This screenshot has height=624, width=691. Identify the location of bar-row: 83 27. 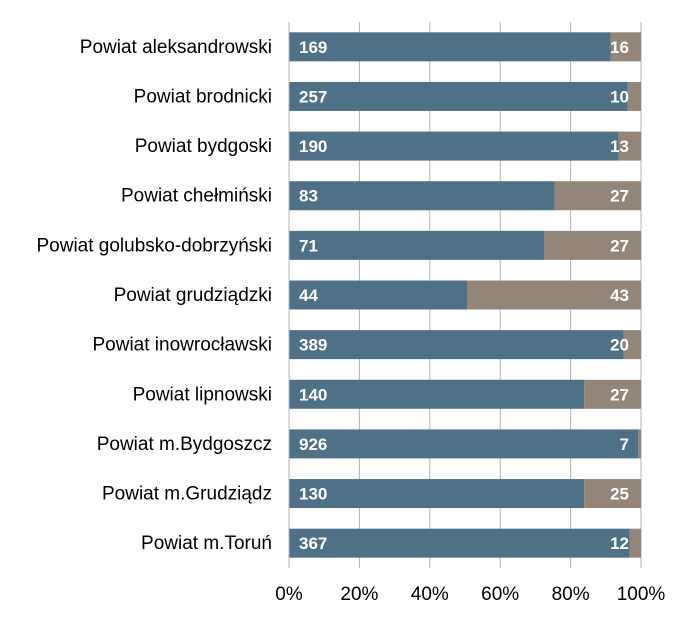
(465, 196).